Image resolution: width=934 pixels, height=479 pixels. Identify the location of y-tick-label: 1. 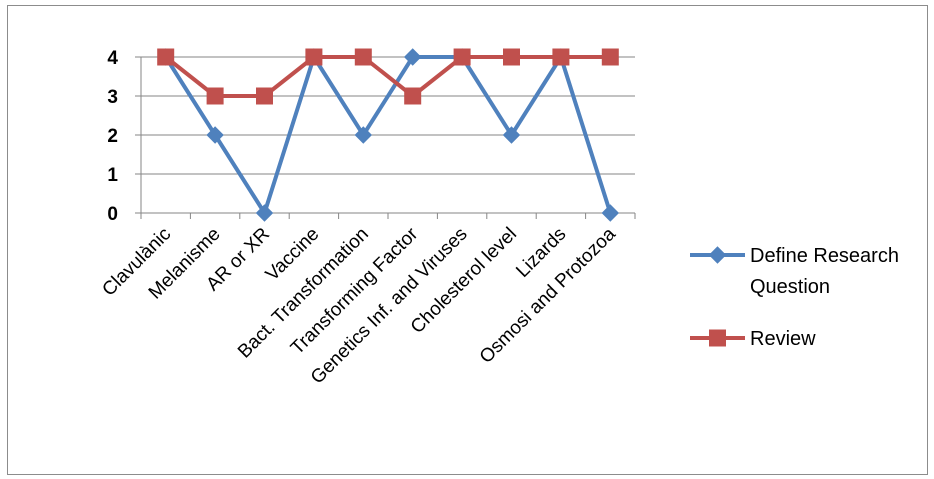
(112, 175).